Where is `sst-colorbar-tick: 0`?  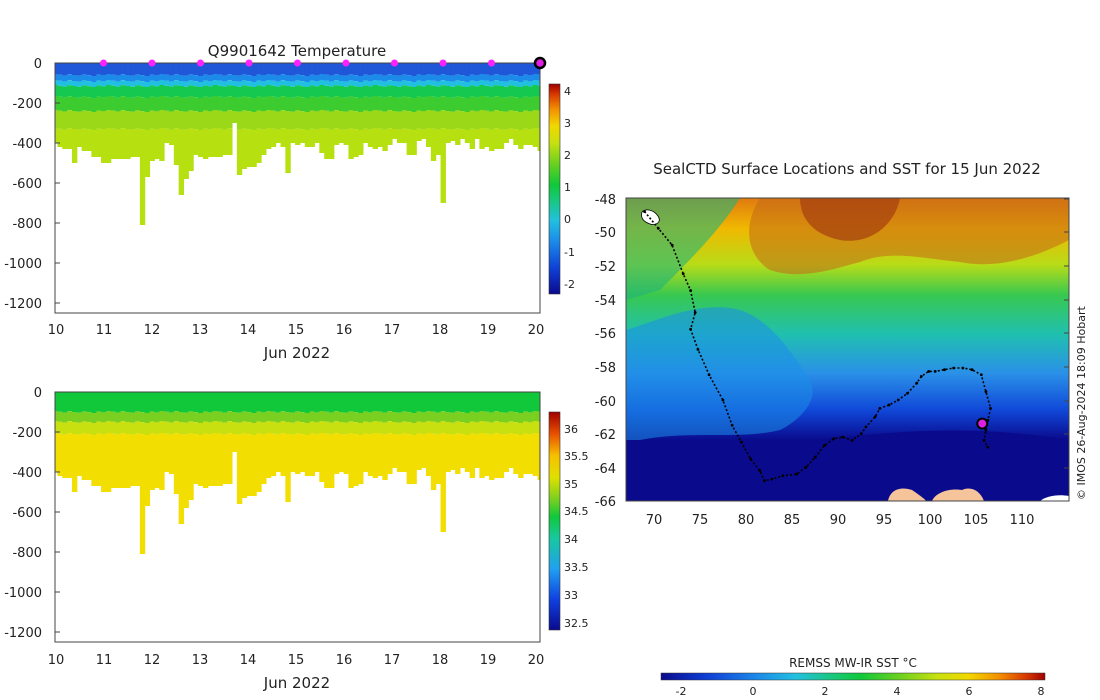
sst-colorbar-tick: 0 is located at coordinates (753, 691).